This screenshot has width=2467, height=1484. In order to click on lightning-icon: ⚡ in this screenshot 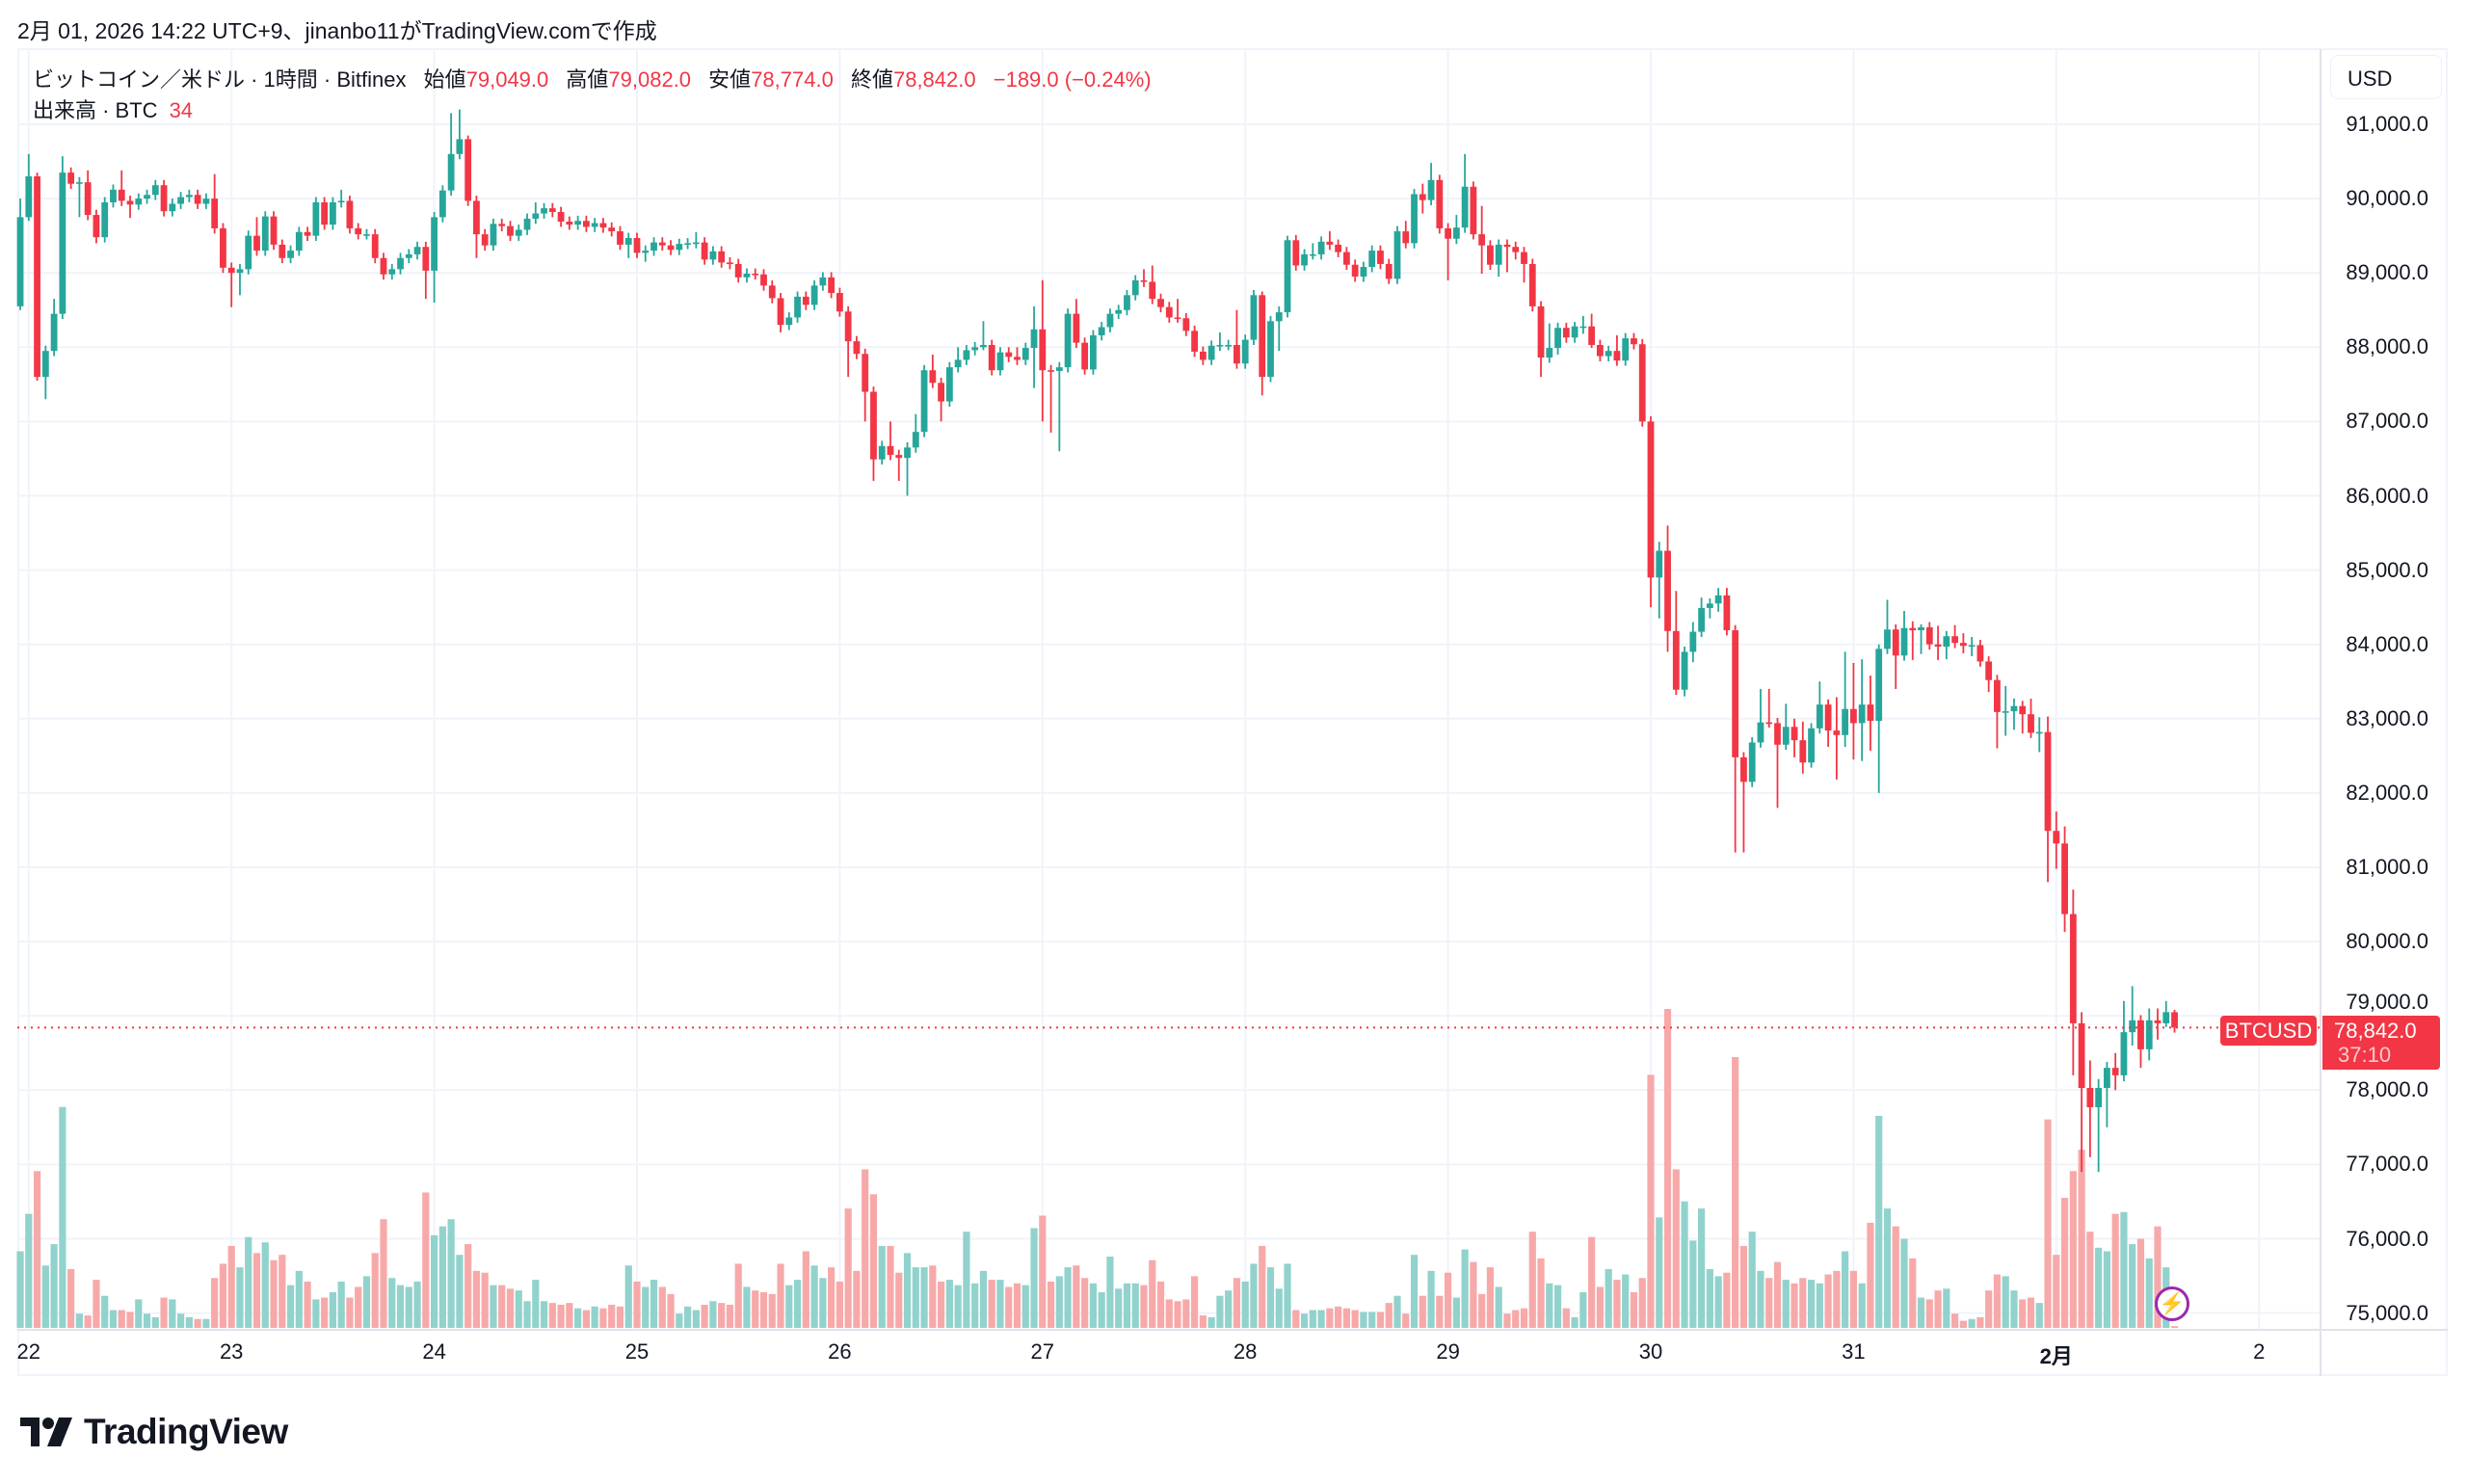, I will do `click(2172, 1303)`.